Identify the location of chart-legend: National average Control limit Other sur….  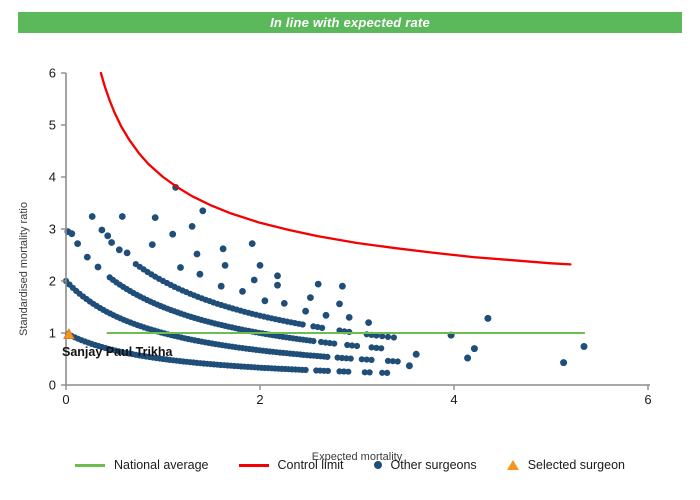
(350, 465).